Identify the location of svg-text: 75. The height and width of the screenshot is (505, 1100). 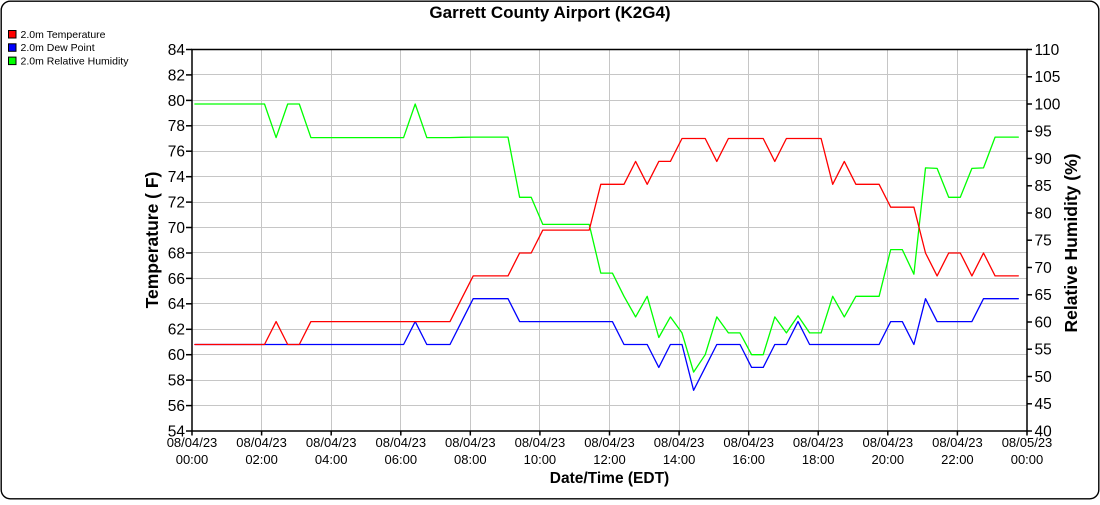
(1043, 241).